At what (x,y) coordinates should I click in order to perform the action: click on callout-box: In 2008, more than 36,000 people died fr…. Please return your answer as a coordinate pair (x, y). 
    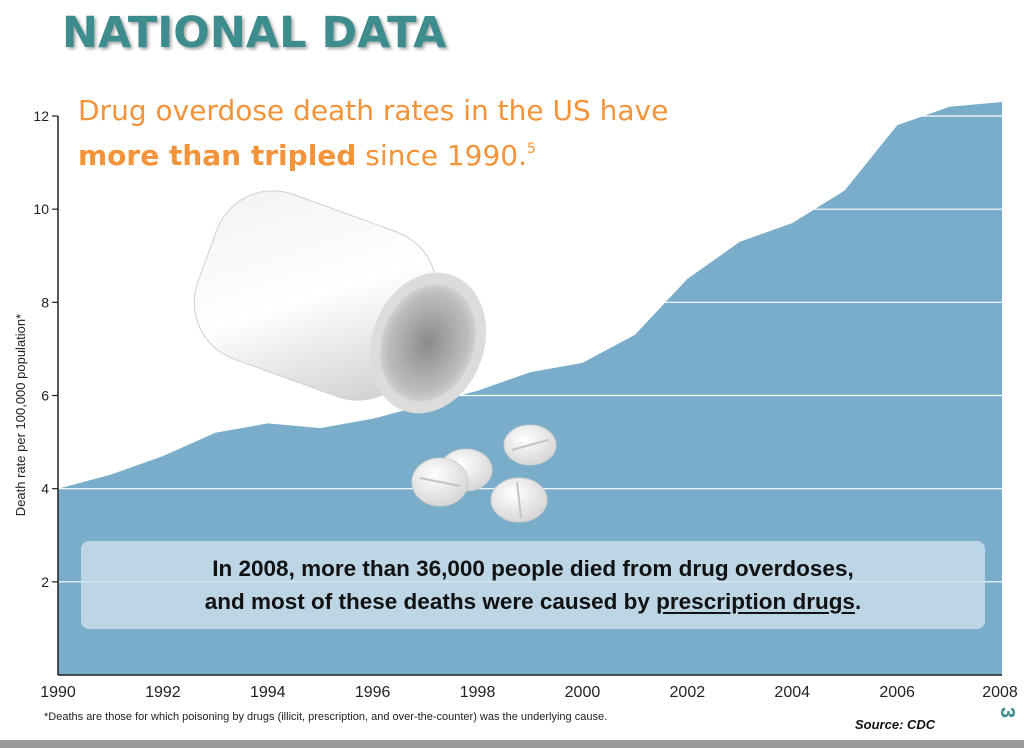
    Looking at the image, I should click on (533, 585).